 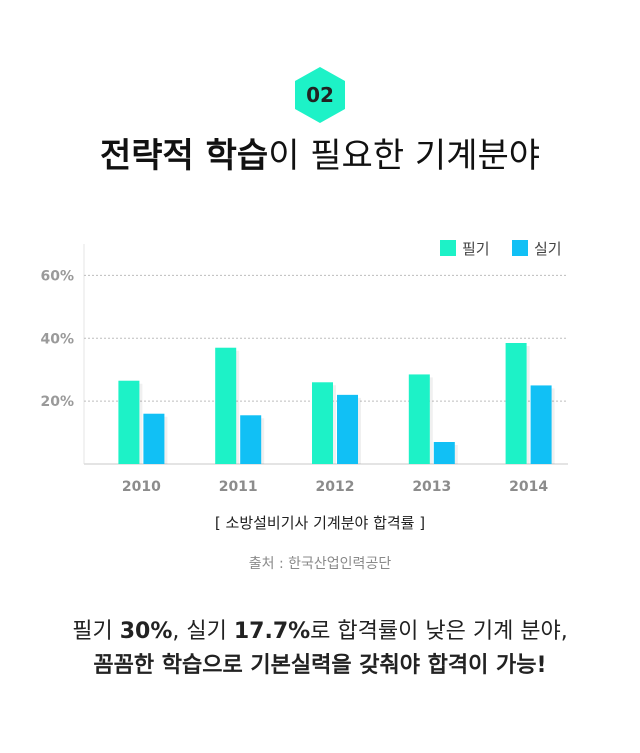 What do you see at coordinates (335, 487) in the screenshot?
I see `x-tick-label: 2012` at bounding box center [335, 487].